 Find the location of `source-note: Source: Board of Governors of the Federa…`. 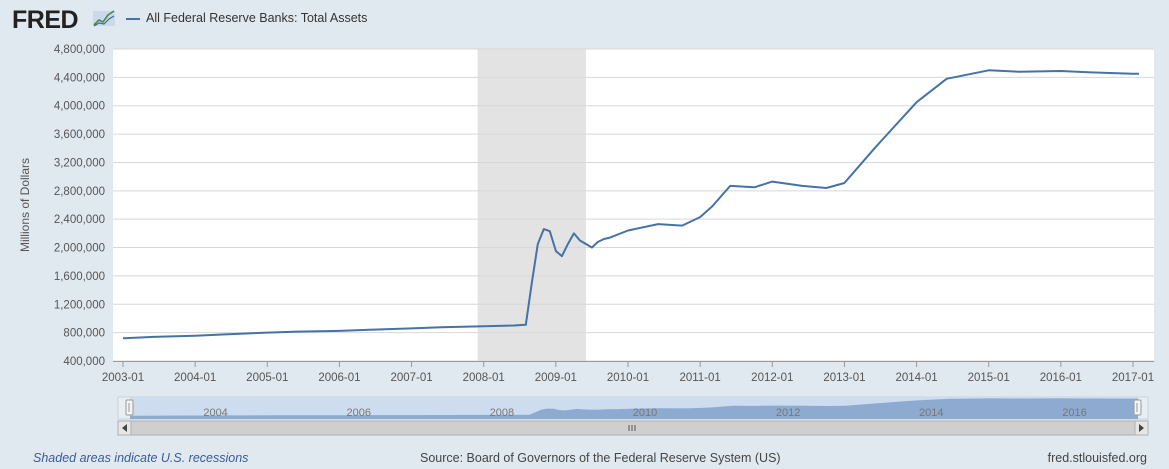

source-note: Source: Board of Governors of the Federa… is located at coordinates (600, 458).